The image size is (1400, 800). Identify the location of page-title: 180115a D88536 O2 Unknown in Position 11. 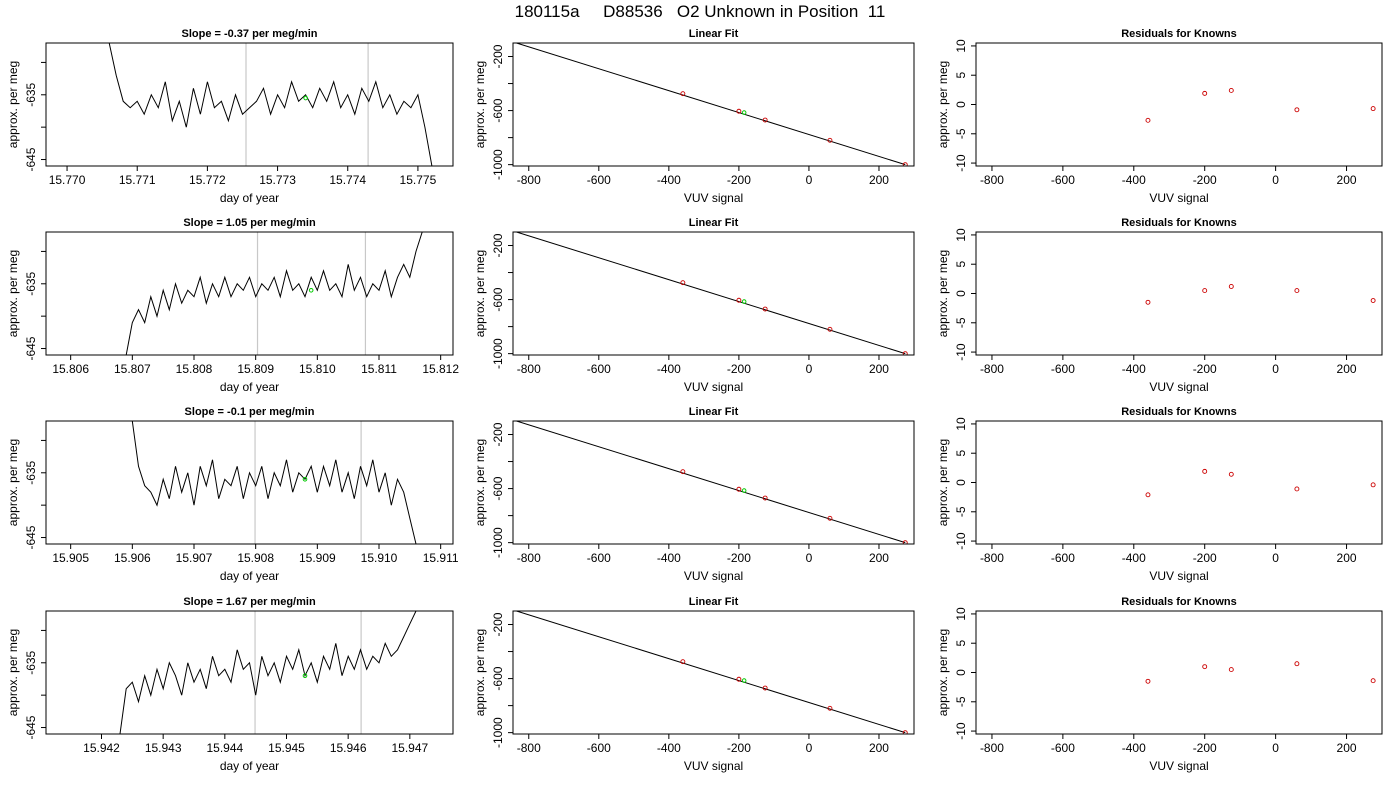
(700, 11).